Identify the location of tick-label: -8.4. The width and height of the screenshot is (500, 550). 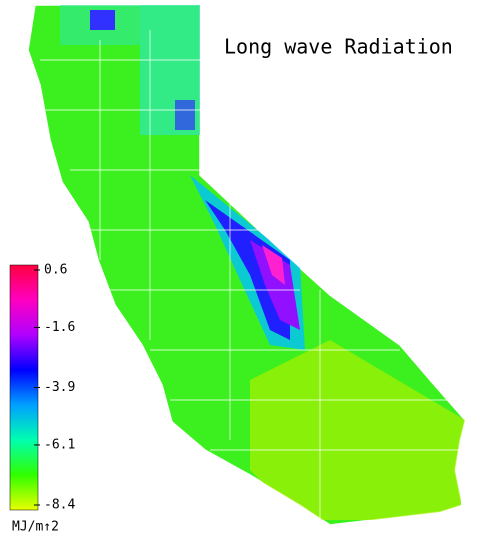
(59, 505).